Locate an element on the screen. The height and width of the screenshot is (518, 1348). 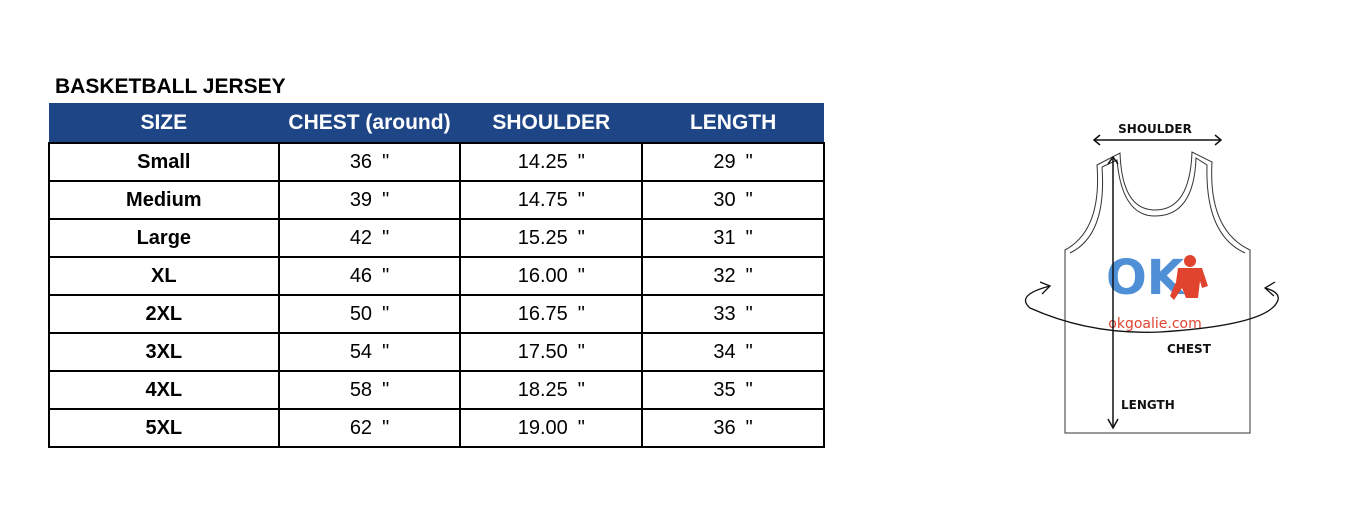
cell-chest: 39 " is located at coordinates (369, 200).